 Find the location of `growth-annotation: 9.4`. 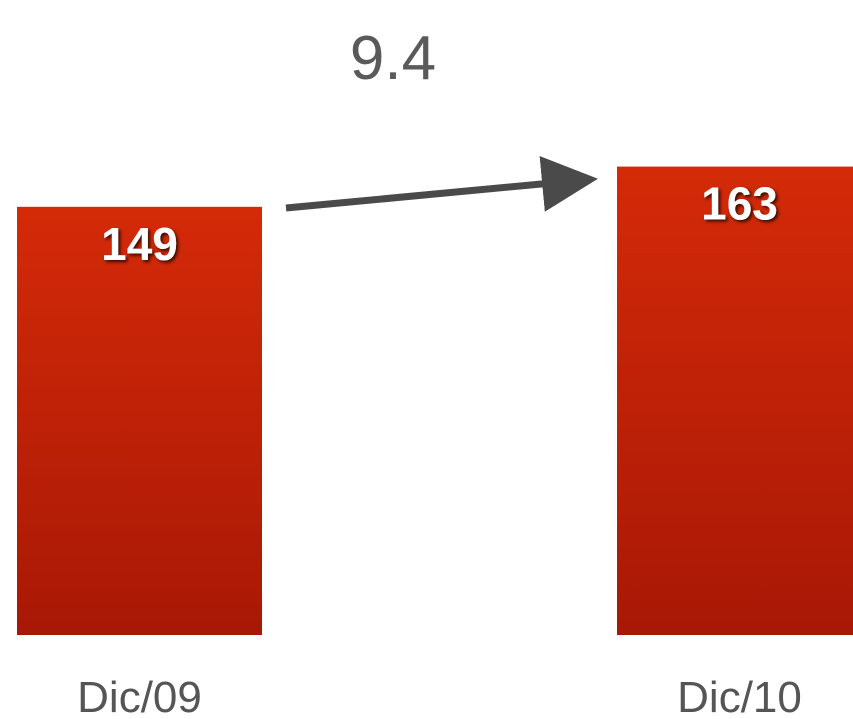

growth-annotation: 9.4 is located at coordinates (393, 58).